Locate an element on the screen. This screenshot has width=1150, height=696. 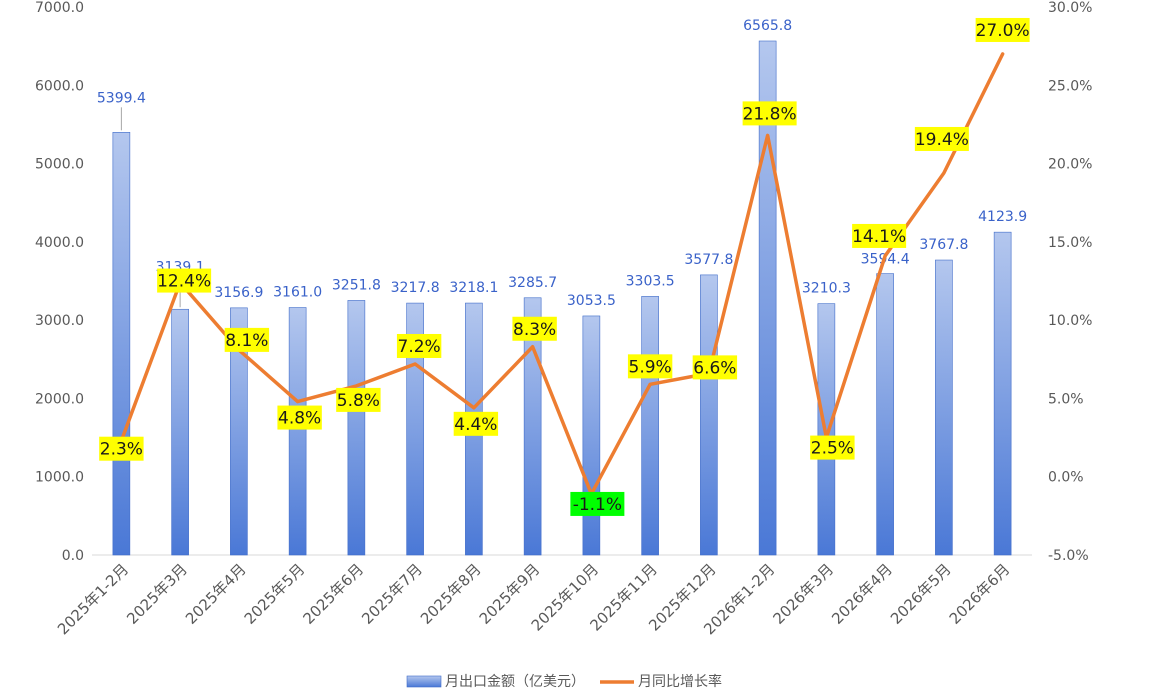
line-value-label: 2.5% is located at coordinates (832, 449).